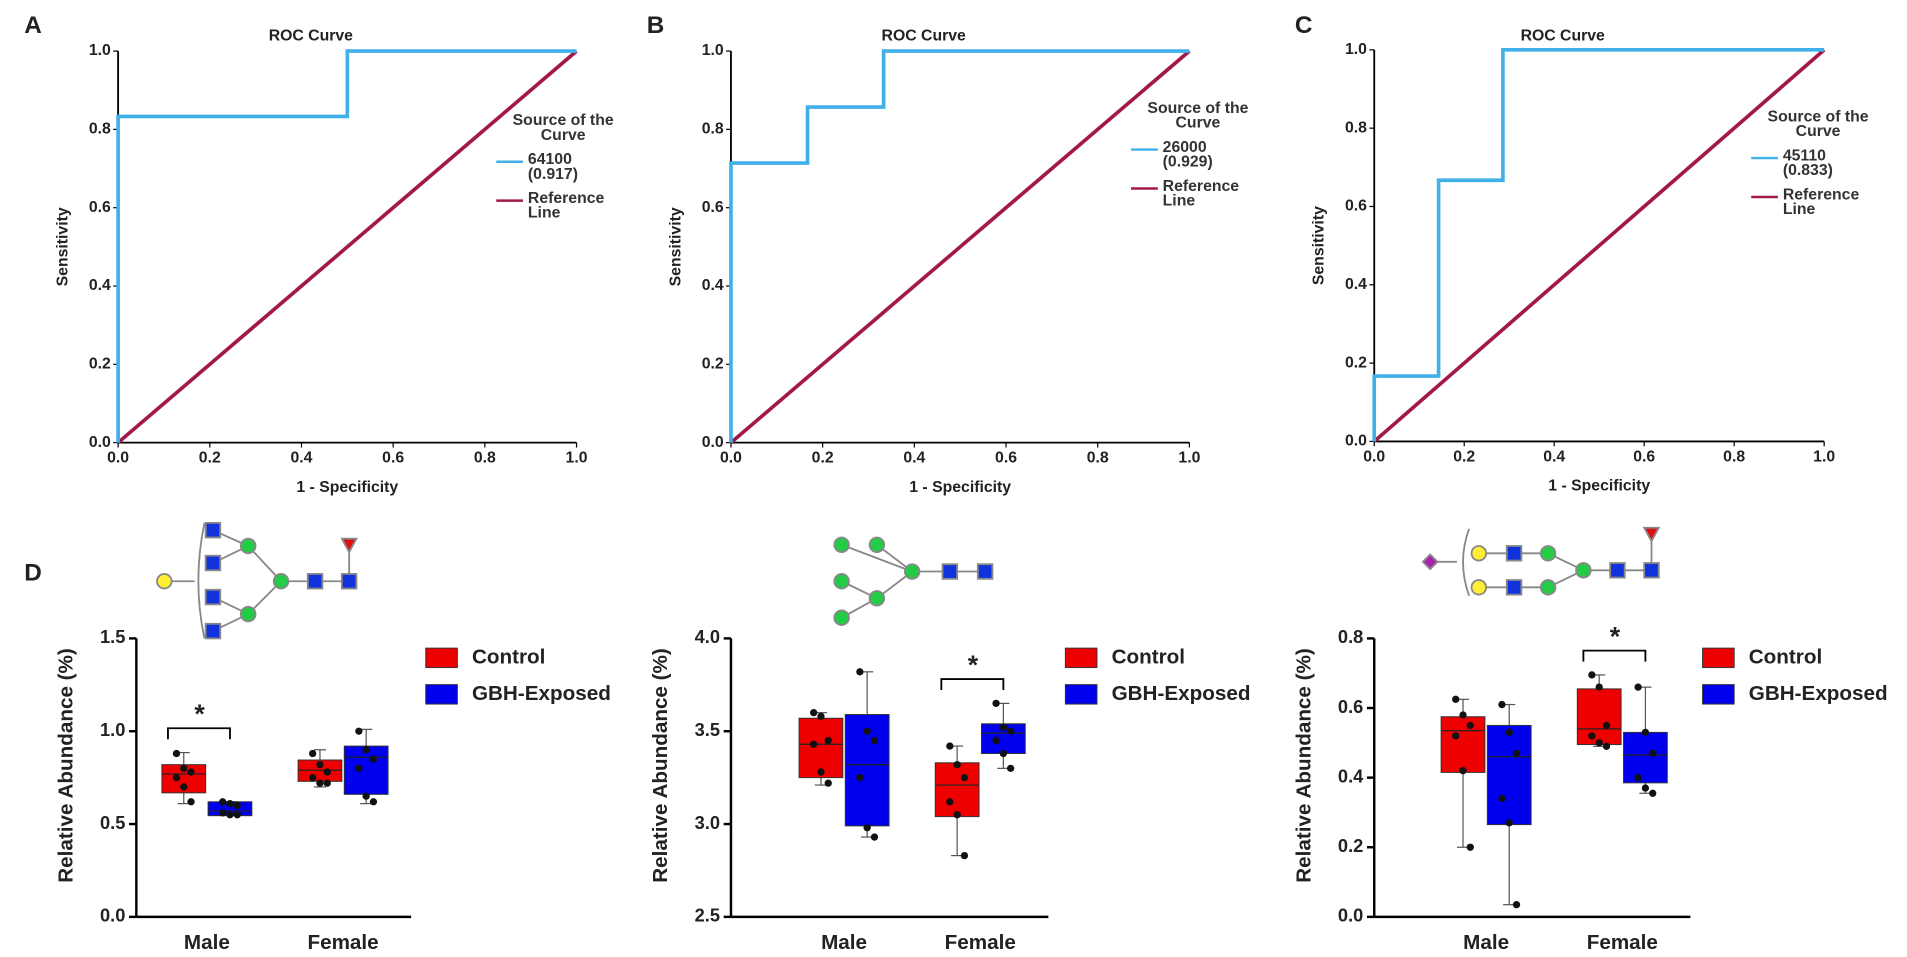 Image resolution: width=1907 pixels, height=957 pixels. What do you see at coordinates (1187, 155) in the screenshot?
I see `legend-label: 26000 (0.929)` at bounding box center [1187, 155].